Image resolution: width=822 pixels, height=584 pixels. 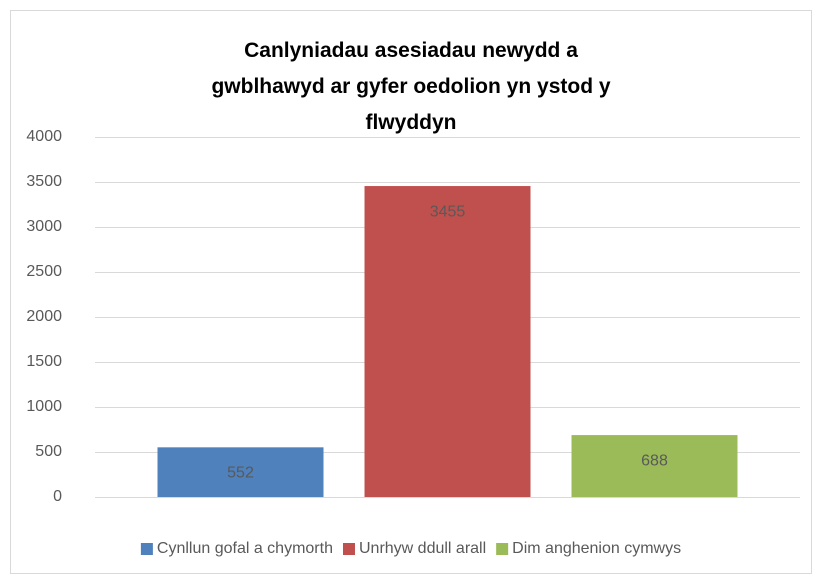 I want to click on y-tick-label: 1000, so click(x=44, y=406).